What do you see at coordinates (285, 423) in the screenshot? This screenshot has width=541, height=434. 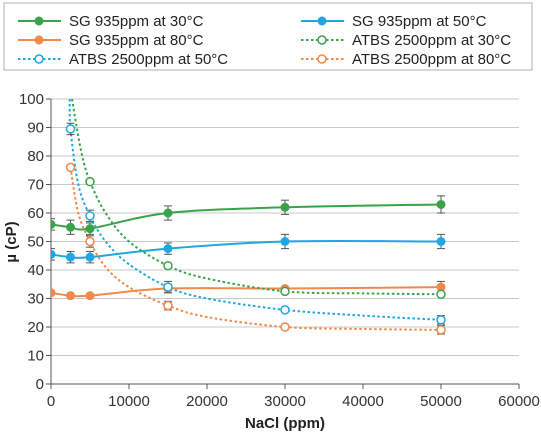 I see `x-axis-label: NaCl (ppm)` at bounding box center [285, 423].